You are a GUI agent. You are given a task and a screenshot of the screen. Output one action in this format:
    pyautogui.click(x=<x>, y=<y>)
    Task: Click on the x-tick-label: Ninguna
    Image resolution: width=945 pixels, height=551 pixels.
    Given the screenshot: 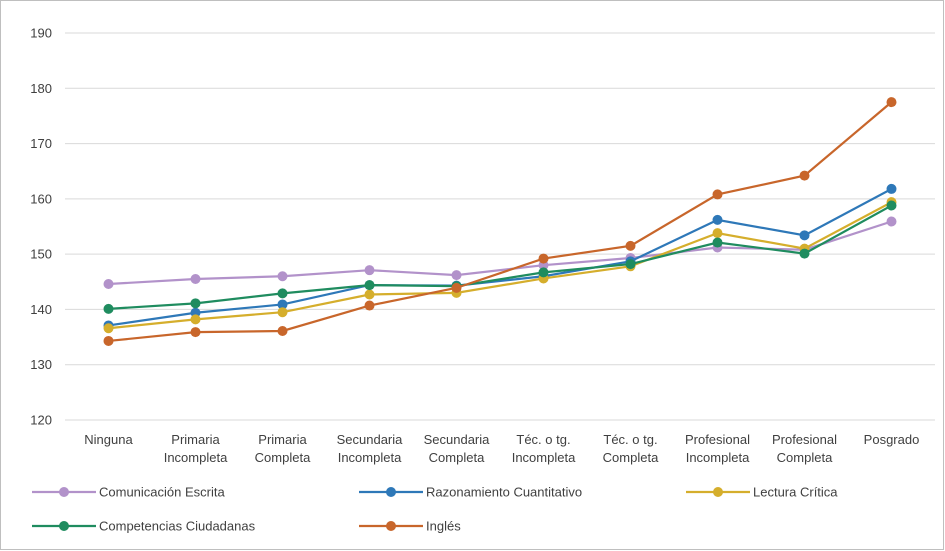 What is the action you would take?
    pyautogui.click(x=108, y=439)
    